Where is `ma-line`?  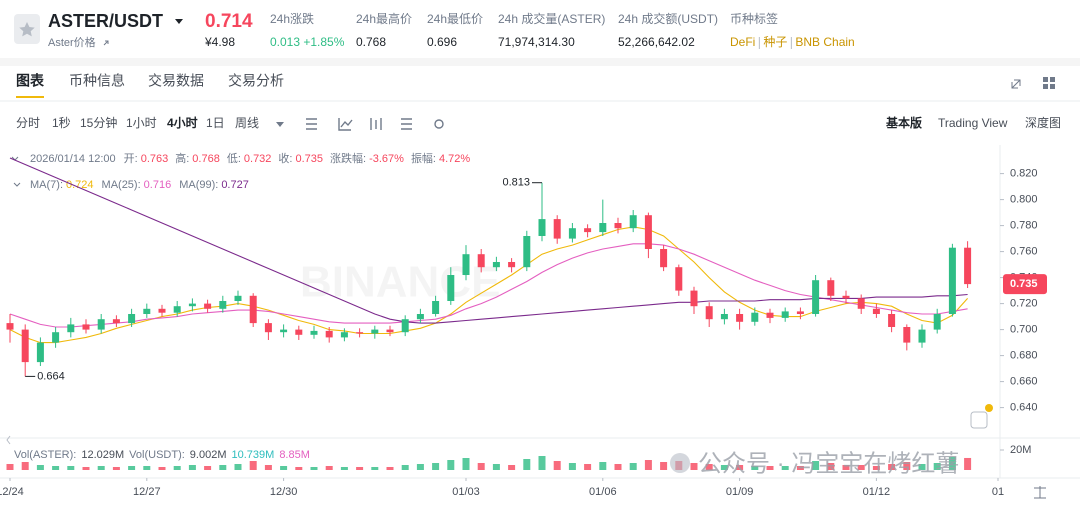 ma-line is located at coordinates (488, 285).